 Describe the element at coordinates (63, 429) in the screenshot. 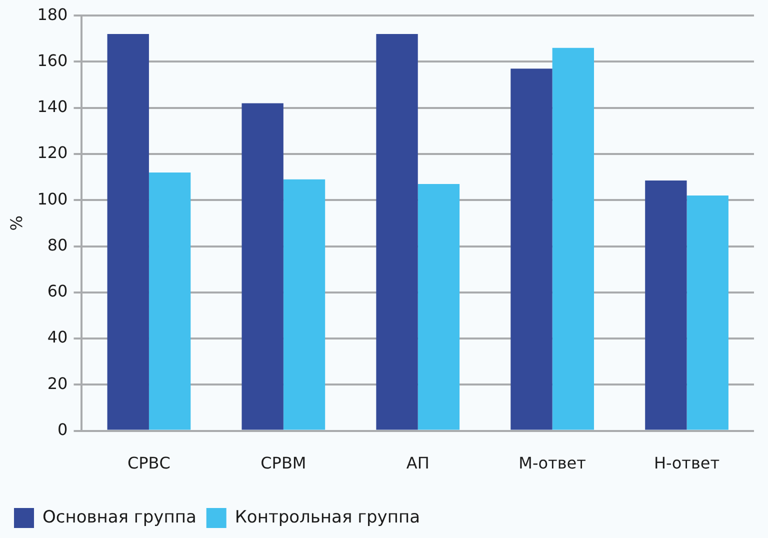

I see `y-tick-label: 0` at that location.